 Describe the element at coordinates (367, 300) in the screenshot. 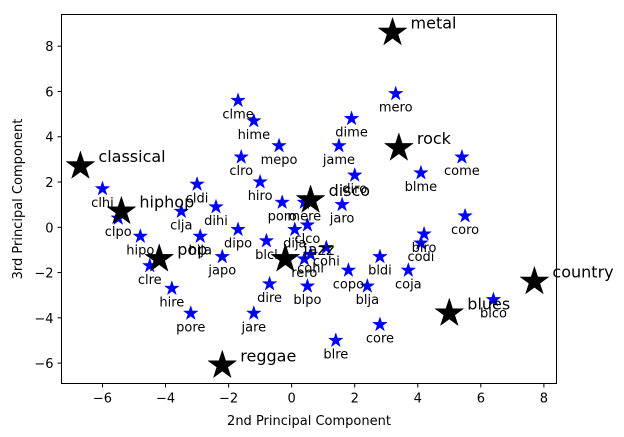

I see `point-label: blja` at that location.